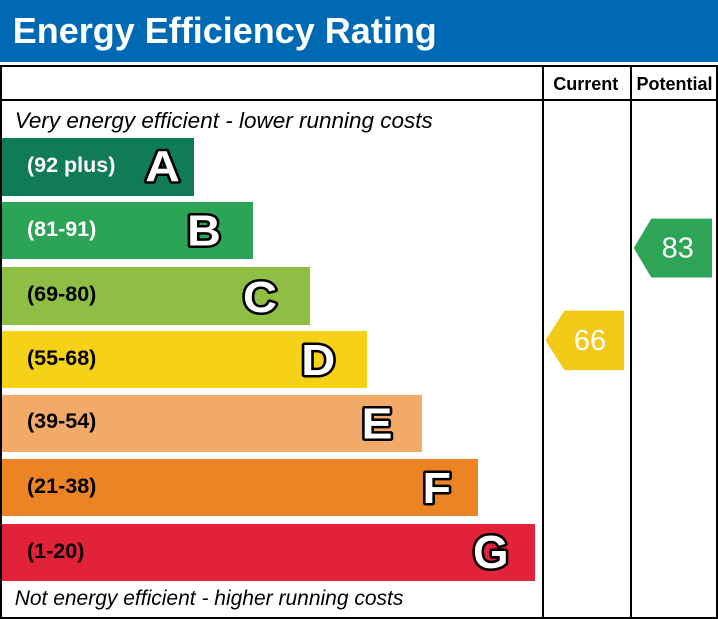 Image resolution: width=718 pixels, height=619 pixels. Describe the element at coordinates (437, 487) in the screenshot. I see `svg-text: F` at that location.